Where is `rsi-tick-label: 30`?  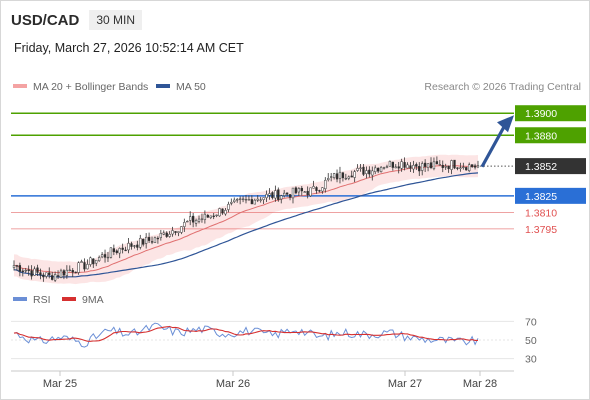
rsi-tick-label: 30 is located at coordinates (531, 360).